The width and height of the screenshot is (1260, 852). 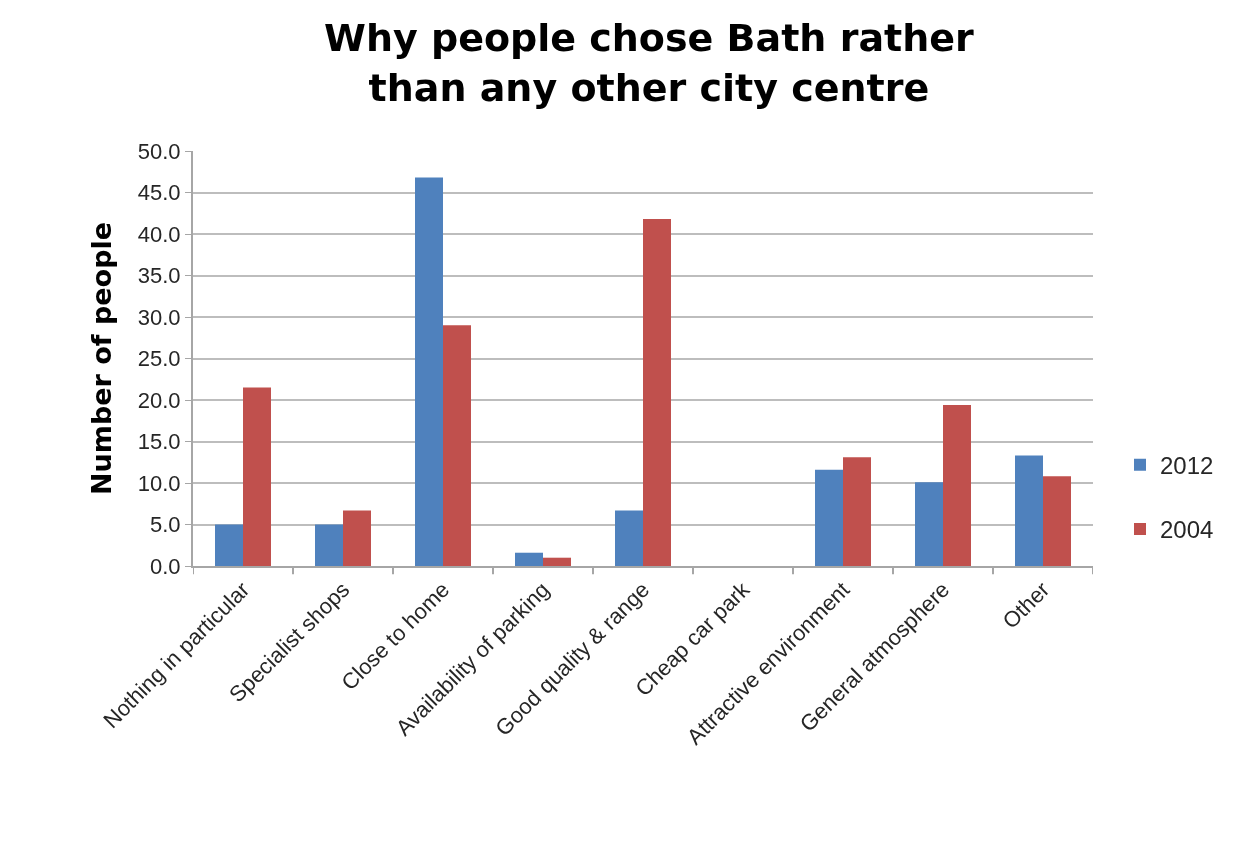 I want to click on y-tick-label: 30.0, so click(x=159, y=317).